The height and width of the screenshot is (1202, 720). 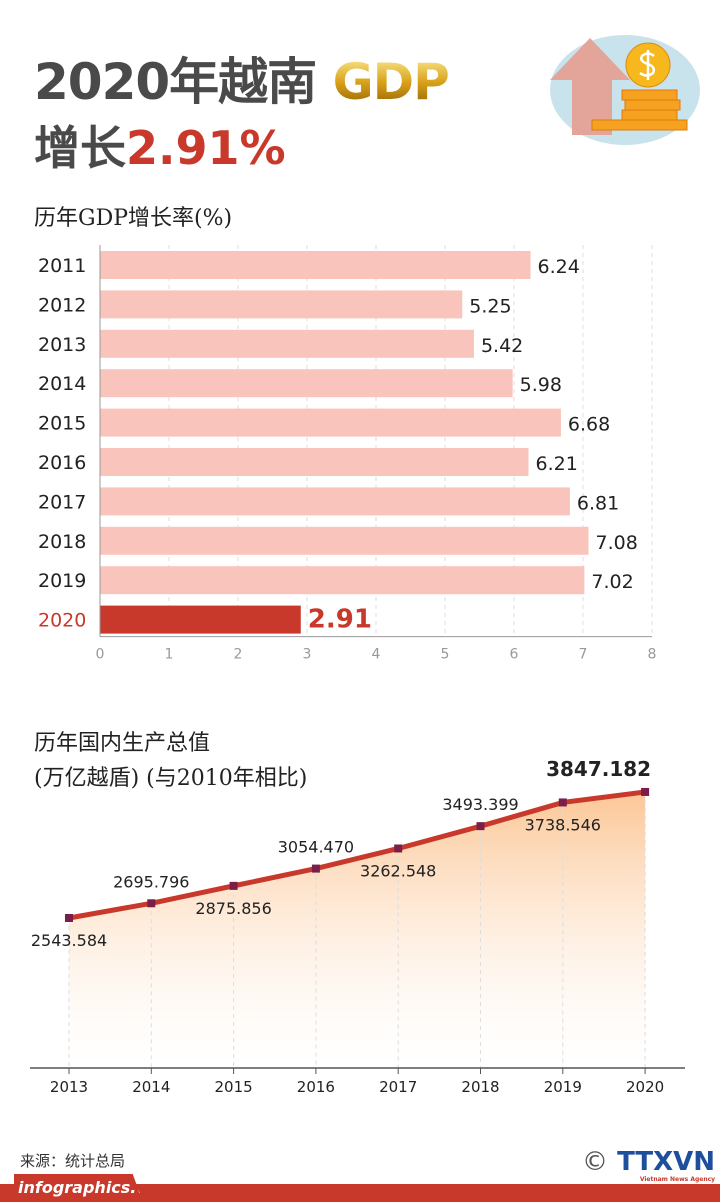 I want to click on logo-mark: © TTXVN, so click(x=649, y=1162).